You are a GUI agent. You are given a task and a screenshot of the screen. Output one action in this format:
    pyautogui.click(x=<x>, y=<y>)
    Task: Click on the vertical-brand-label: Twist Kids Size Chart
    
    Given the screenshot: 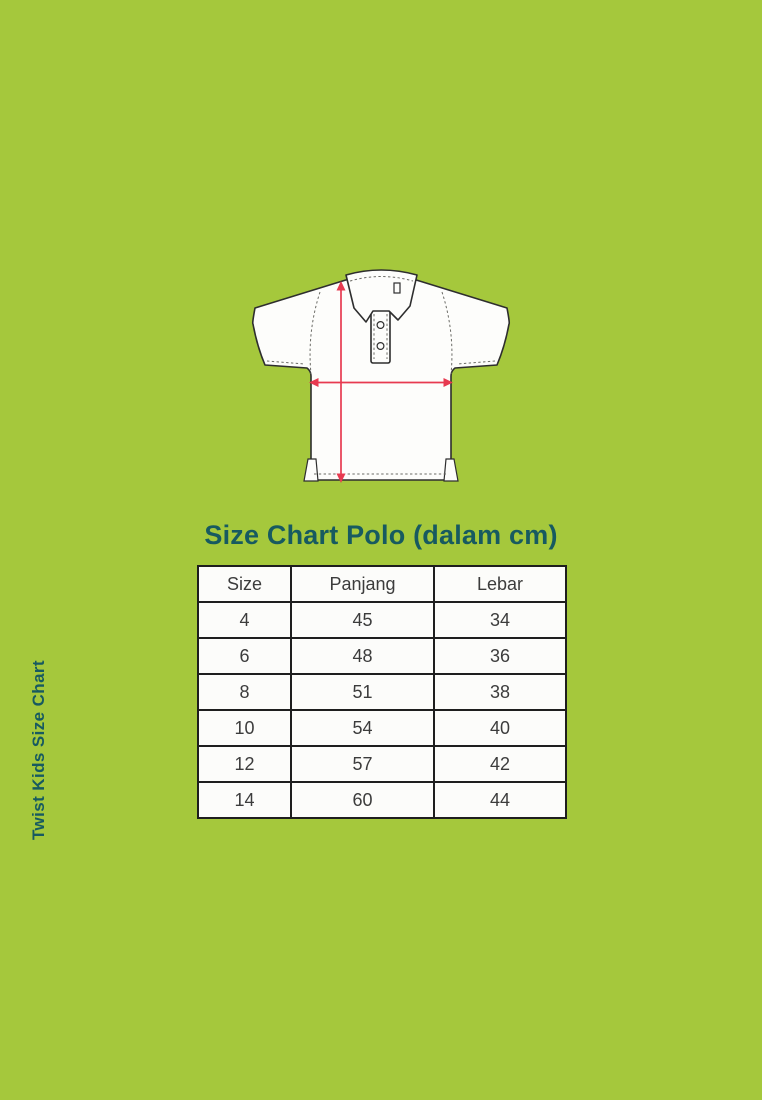 What is the action you would take?
    pyautogui.click(x=38, y=750)
    